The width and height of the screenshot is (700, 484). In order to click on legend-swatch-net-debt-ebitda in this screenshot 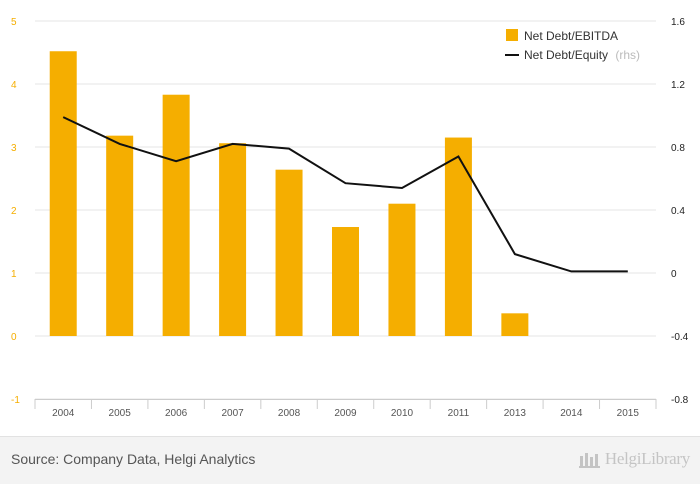, I will do `click(512, 35)`.